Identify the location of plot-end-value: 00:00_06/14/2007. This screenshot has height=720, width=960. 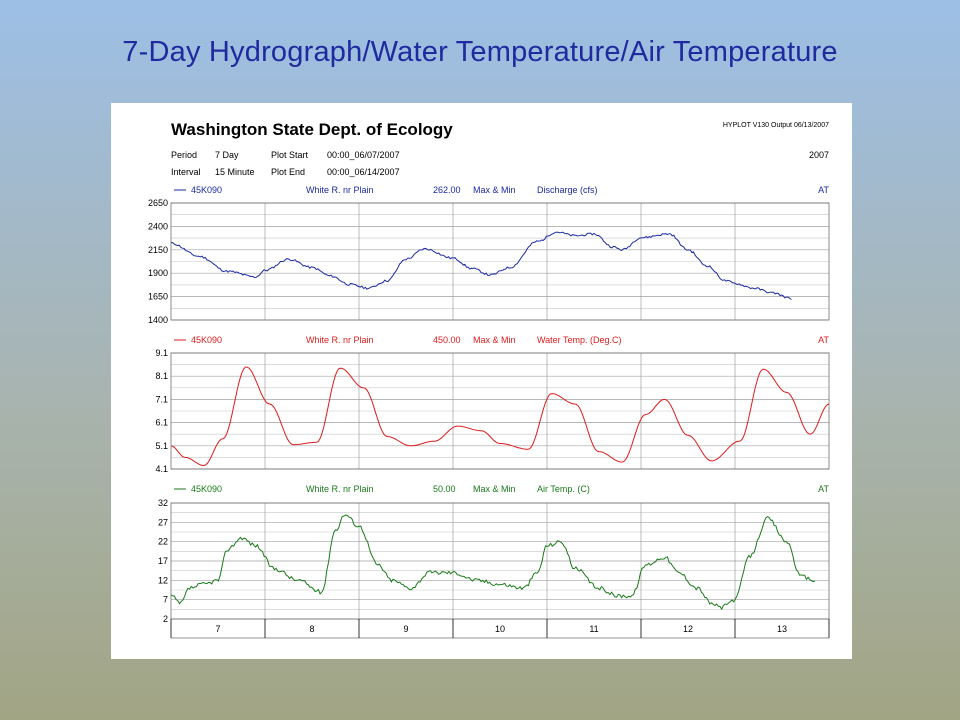
(363, 172).